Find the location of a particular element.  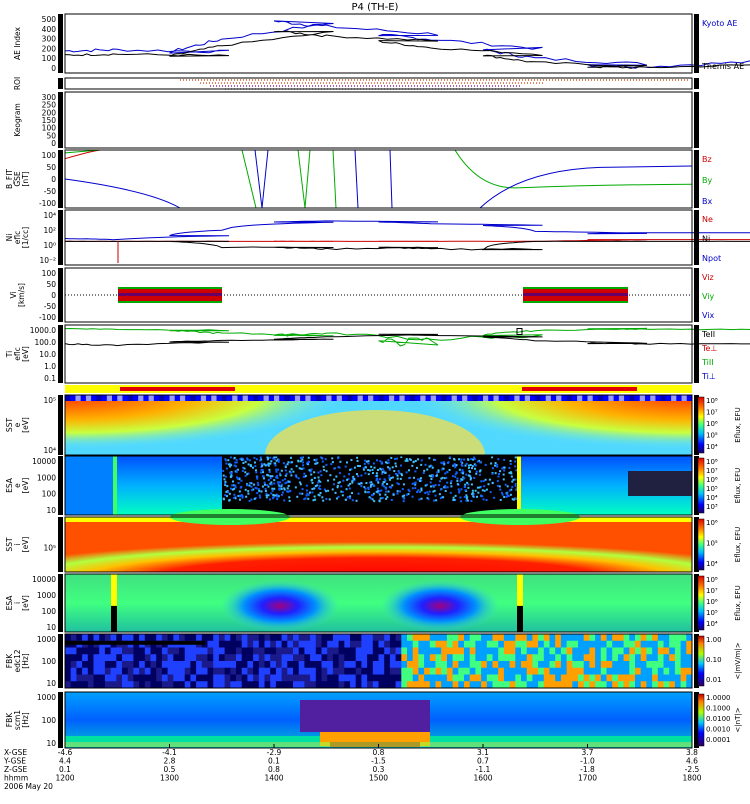

ytick-label: 150 is located at coordinates (49, 120).